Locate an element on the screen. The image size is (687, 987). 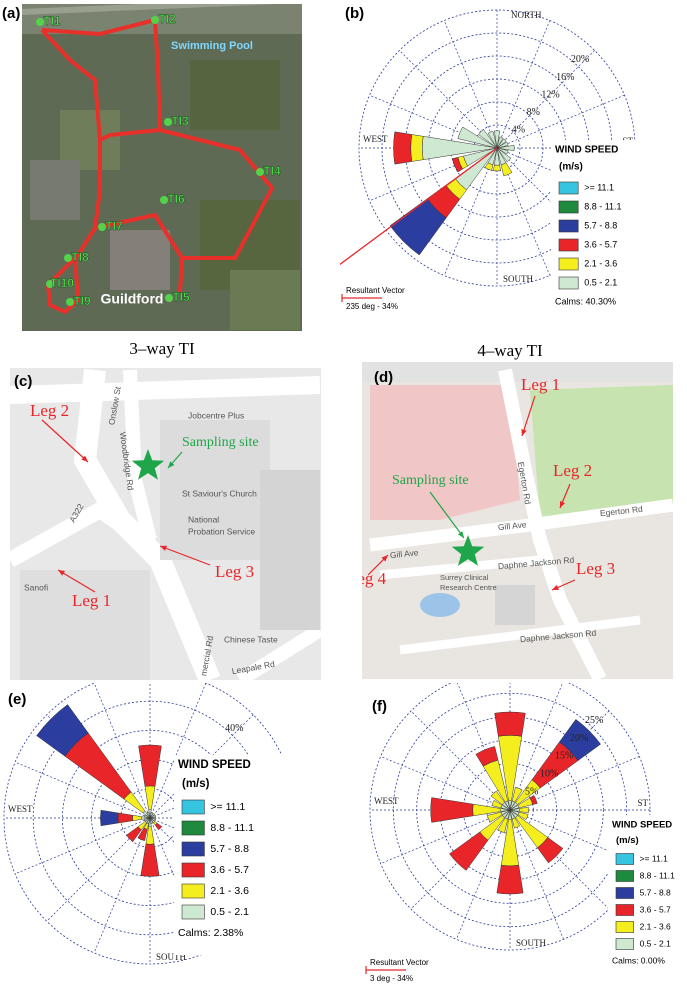
panel: 5%10%15%20%25%NORTHSOUTHWESTST is located at coordinates (510, 817).